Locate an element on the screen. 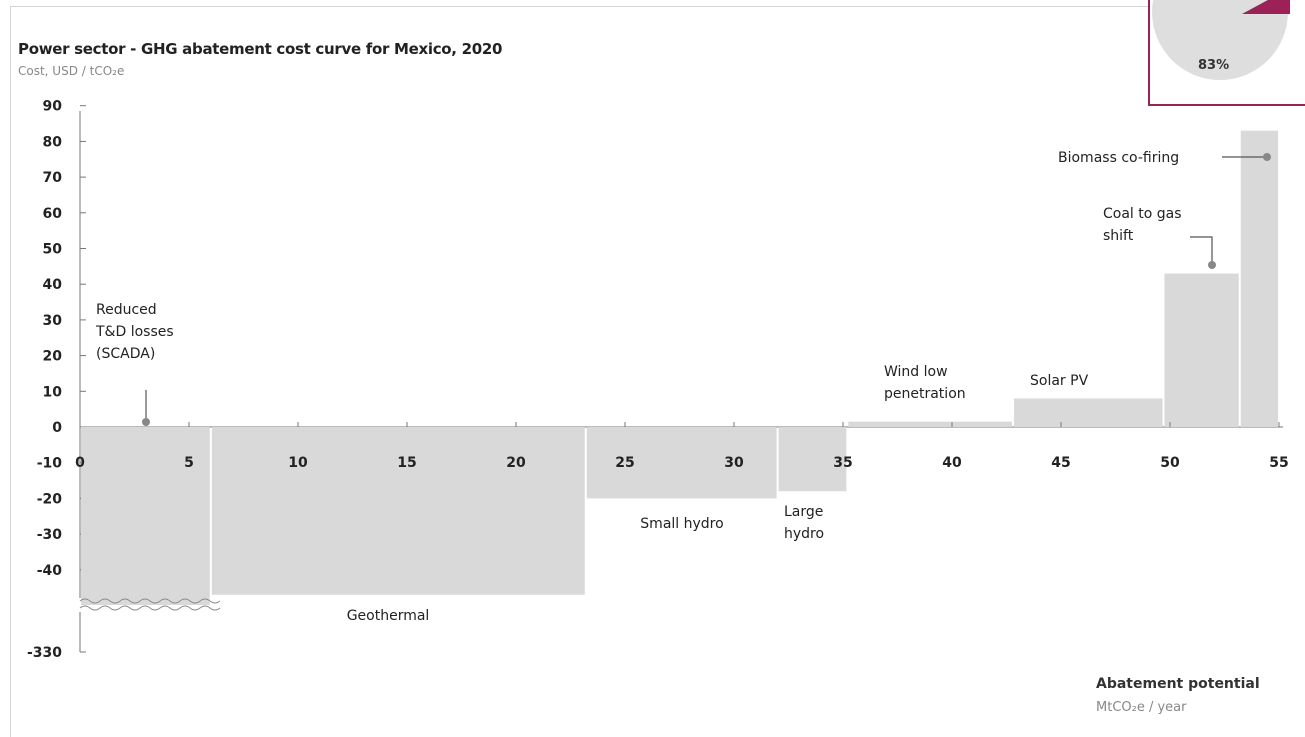  y-tick-label: 50 is located at coordinates (53, 250).